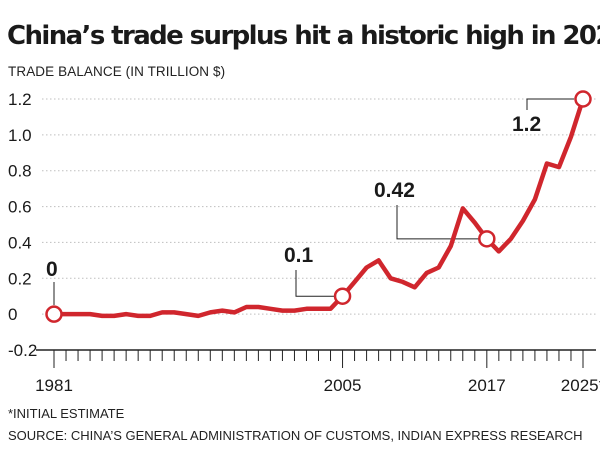 This screenshot has width=600, height=450. I want to click on x-tick-label: 2017, so click(487, 385).